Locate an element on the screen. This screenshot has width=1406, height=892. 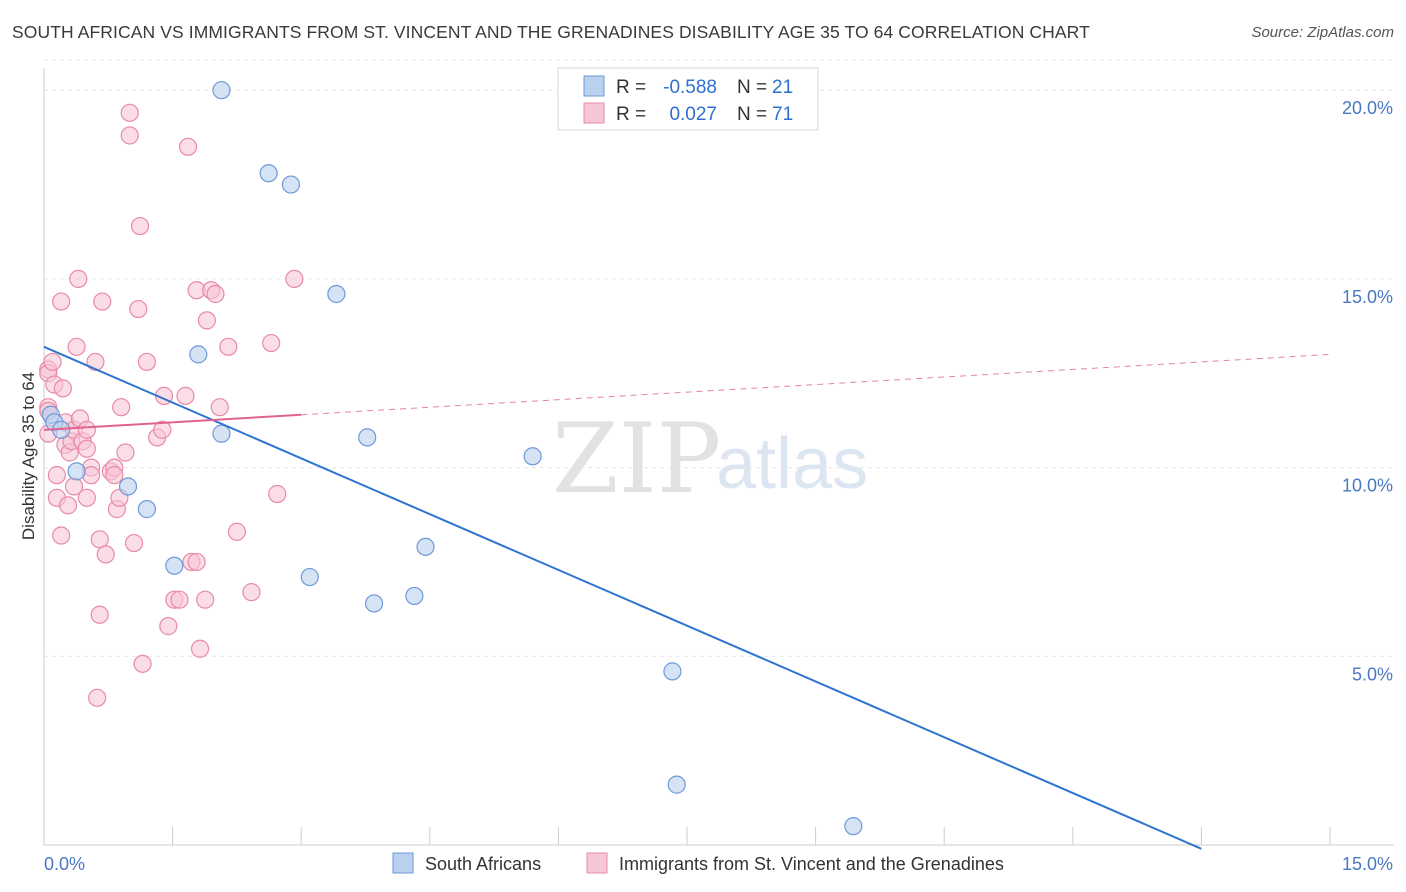
x-tick-label: 15.0% is located at coordinates (1367, 864).